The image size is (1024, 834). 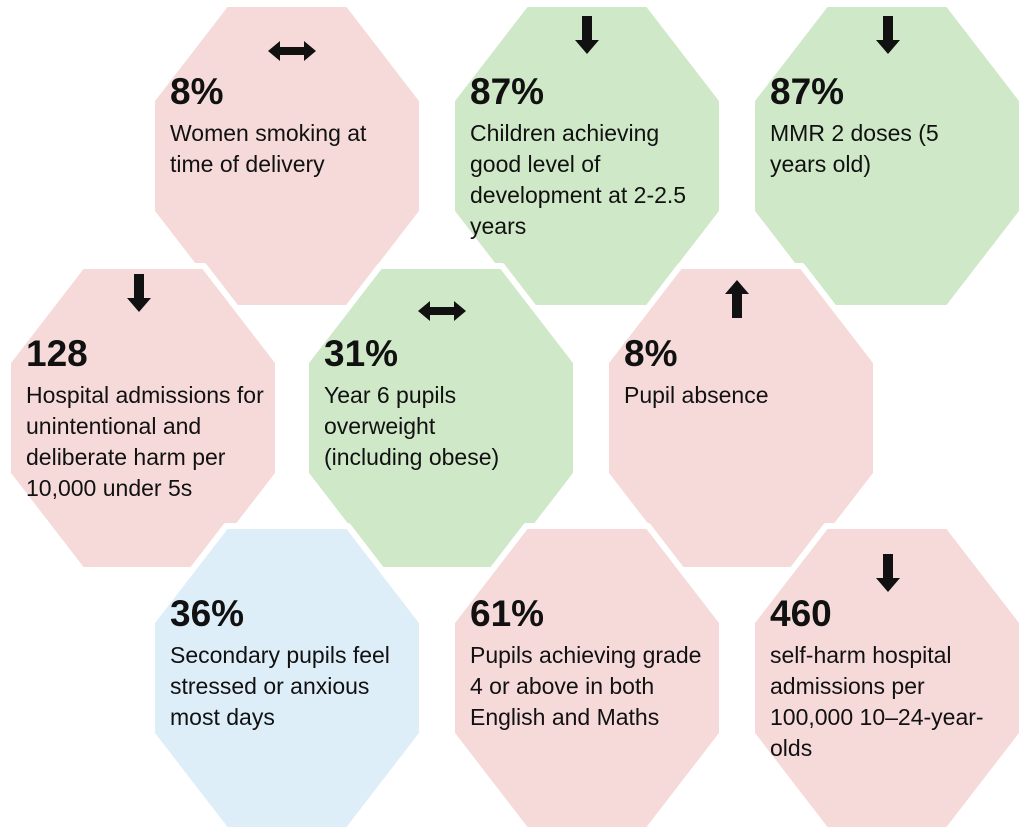 I want to click on arrow-up-icon, so click(x=737, y=299).